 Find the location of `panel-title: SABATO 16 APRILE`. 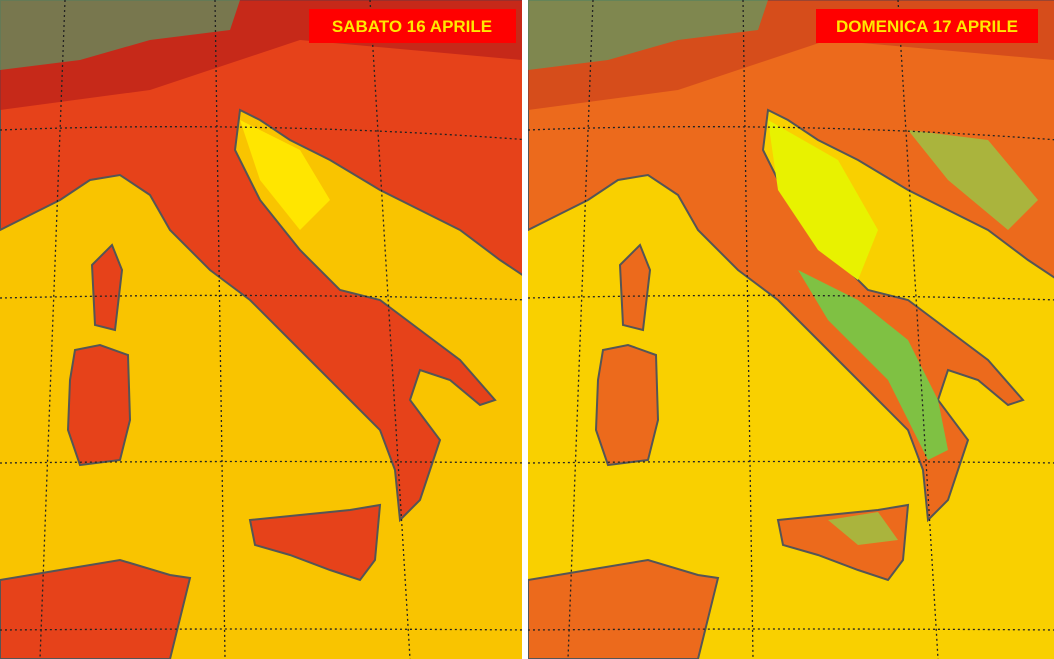

panel-title: SABATO 16 APRILE is located at coordinates (412, 26).